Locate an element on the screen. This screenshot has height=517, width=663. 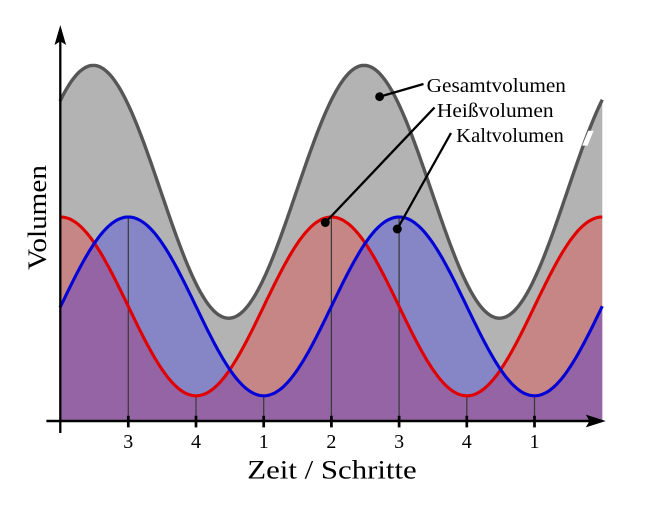
svg-text: Volumen is located at coordinates (37, 217).